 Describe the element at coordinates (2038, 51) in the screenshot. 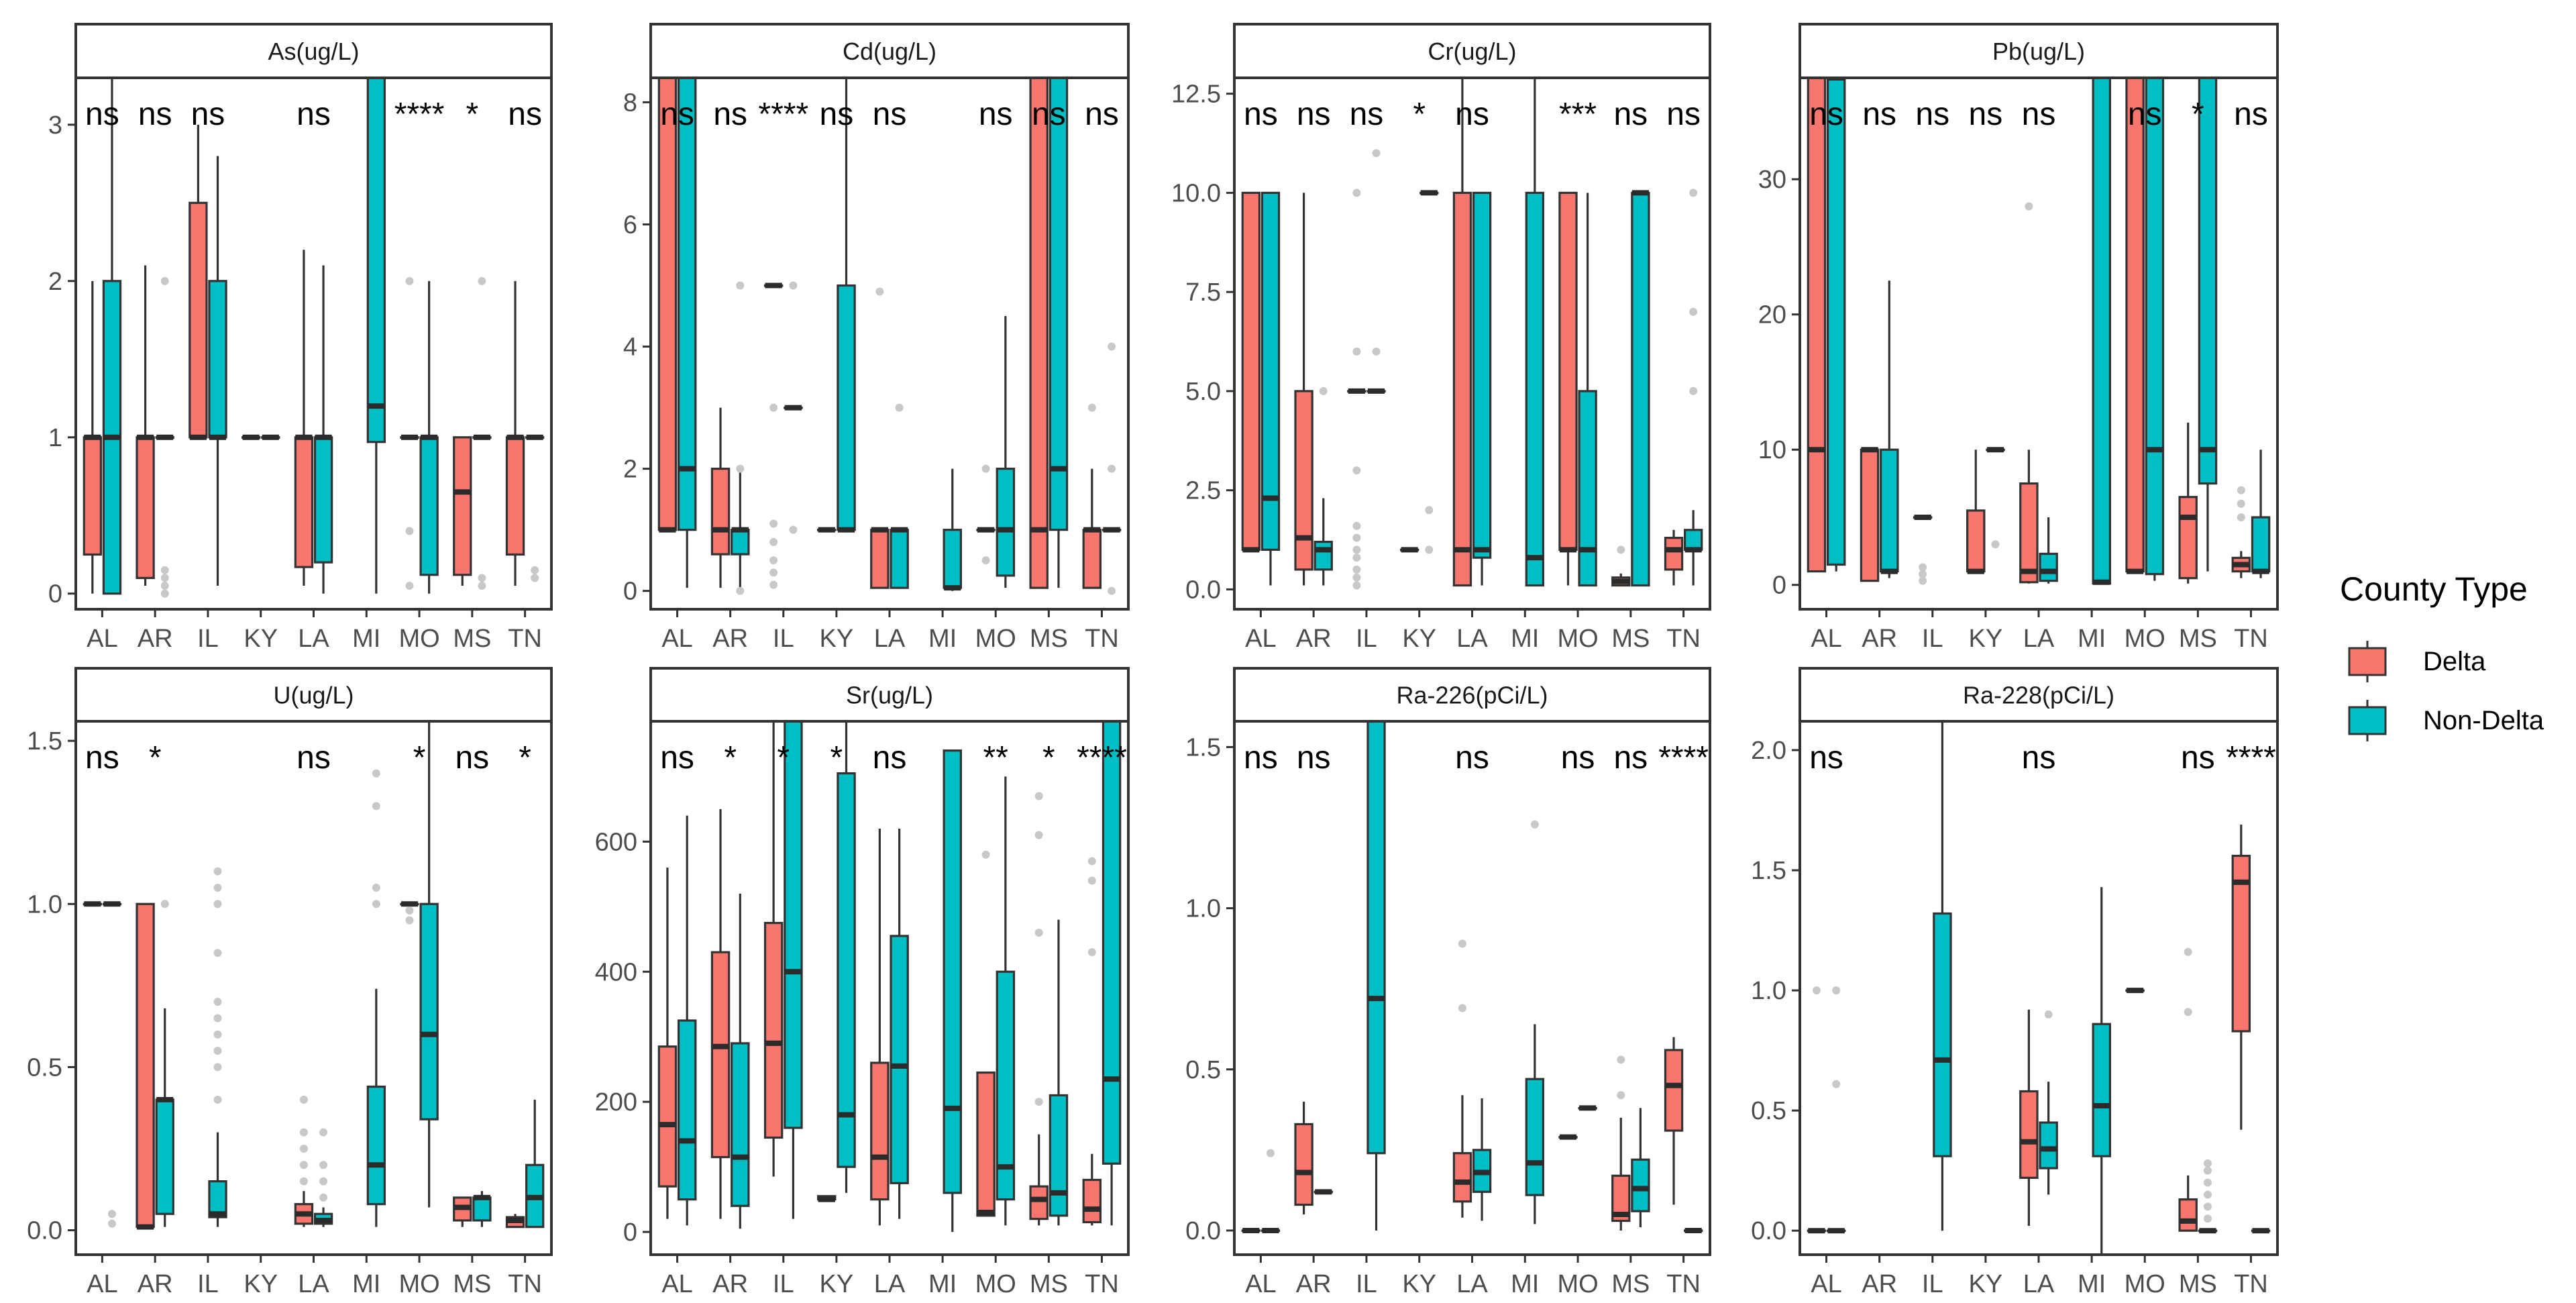

I see `strip-title: Pb(ug/L)` at that location.